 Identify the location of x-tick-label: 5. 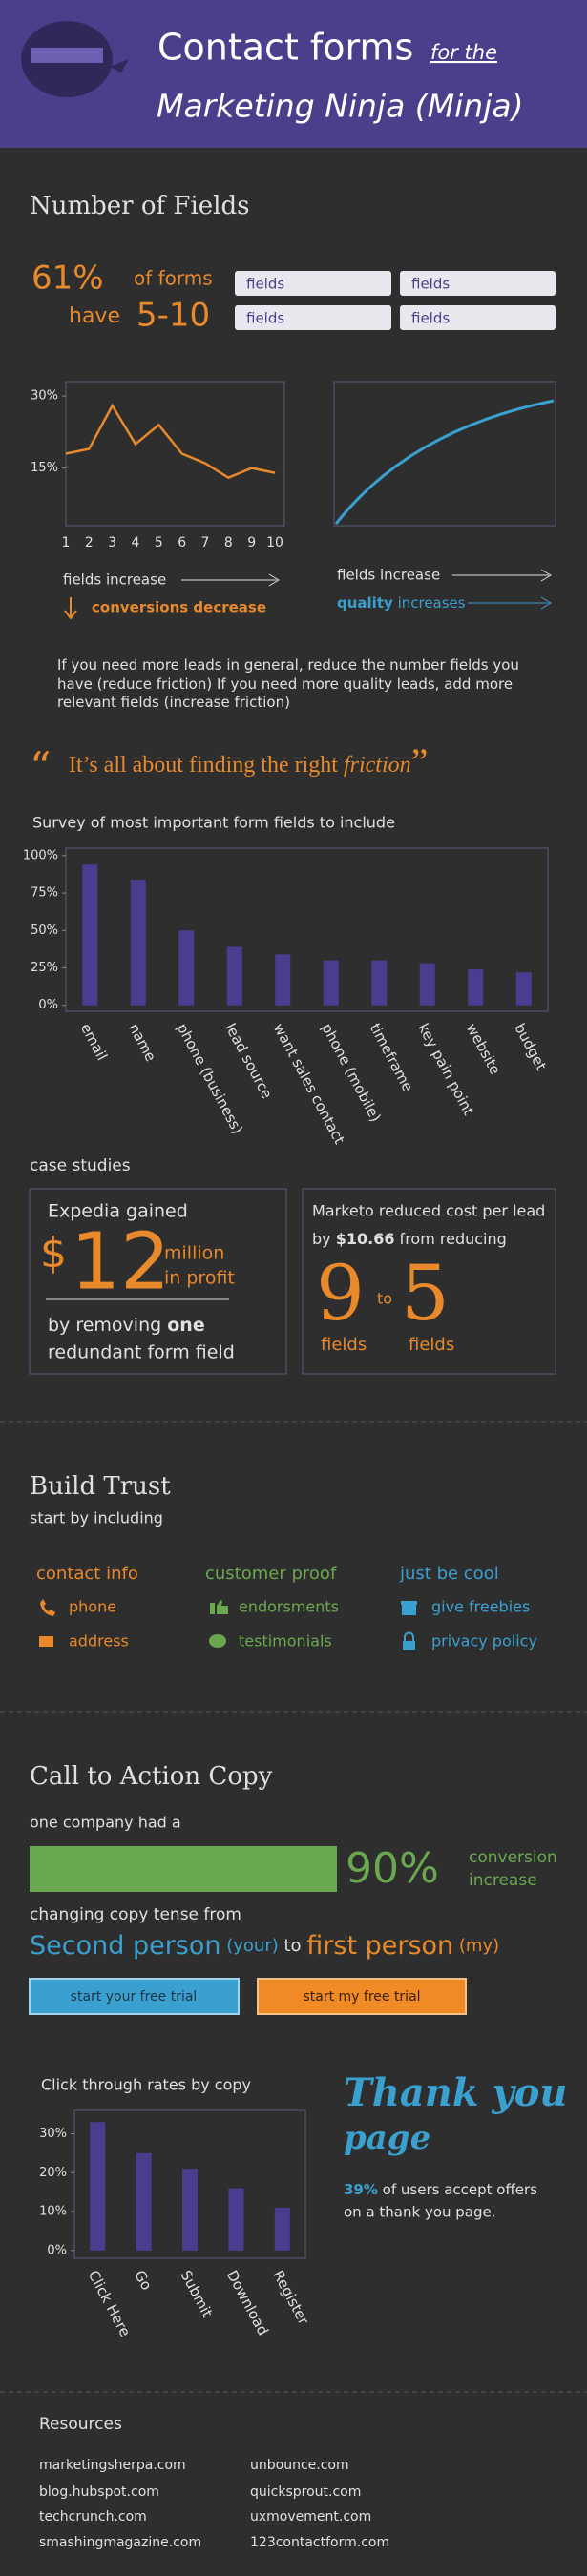
(159, 543).